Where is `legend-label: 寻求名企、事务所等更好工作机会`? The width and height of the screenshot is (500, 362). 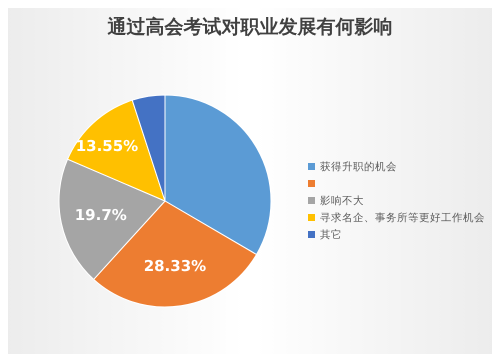
legend-label: 寻求名企、事务所等更好工作机会 is located at coordinates (402, 217).